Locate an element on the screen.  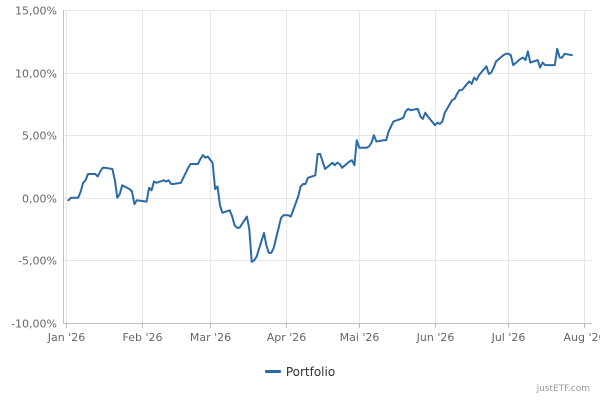
credit-text: justETF.com is located at coordinates (563, 389).